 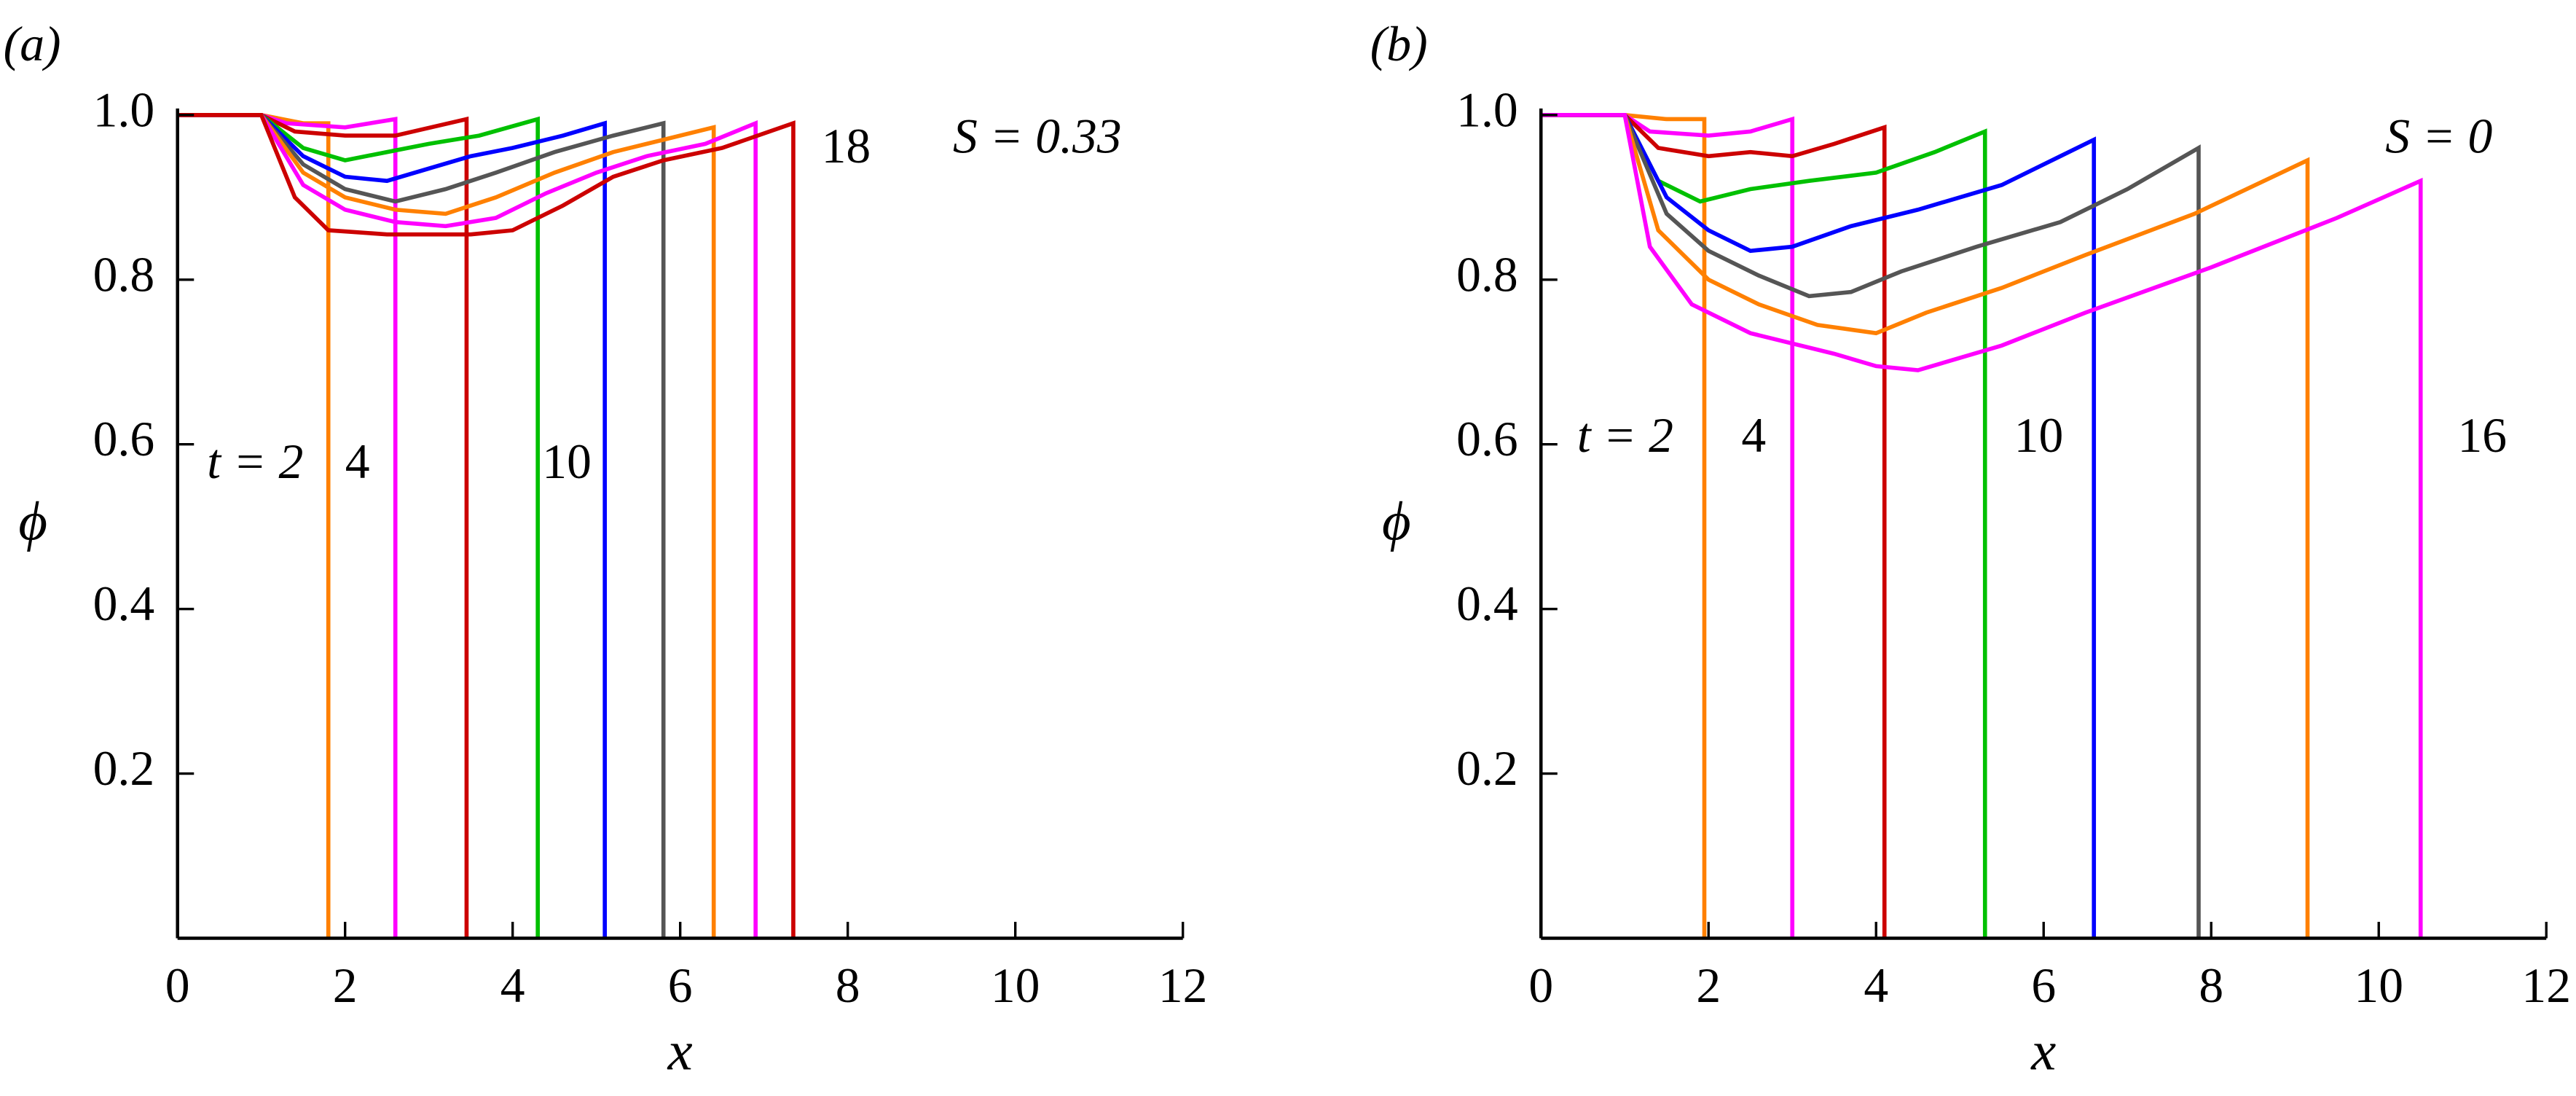 What do you see at coordinates (1037, 136) in the screenshot?
I see `annotation: S = 0.33` at bounding box center [1037, 136].